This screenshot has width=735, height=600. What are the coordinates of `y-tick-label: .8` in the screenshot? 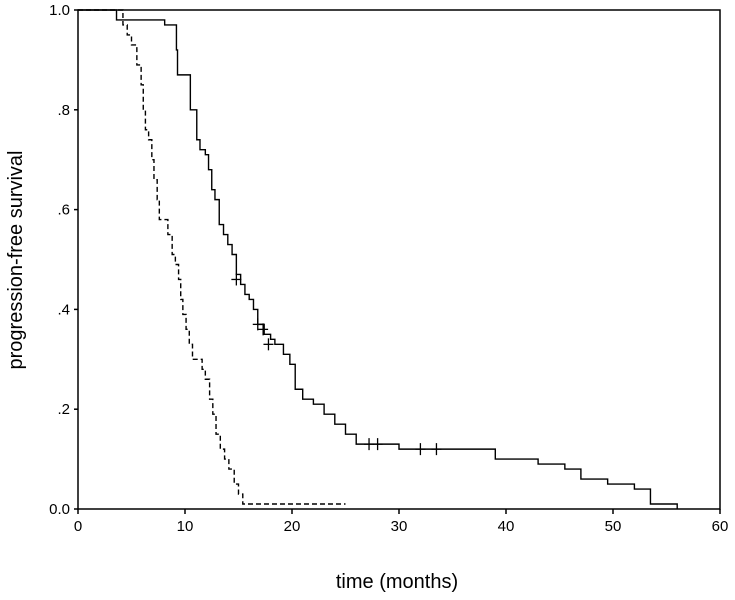 It's located at (63, 110).